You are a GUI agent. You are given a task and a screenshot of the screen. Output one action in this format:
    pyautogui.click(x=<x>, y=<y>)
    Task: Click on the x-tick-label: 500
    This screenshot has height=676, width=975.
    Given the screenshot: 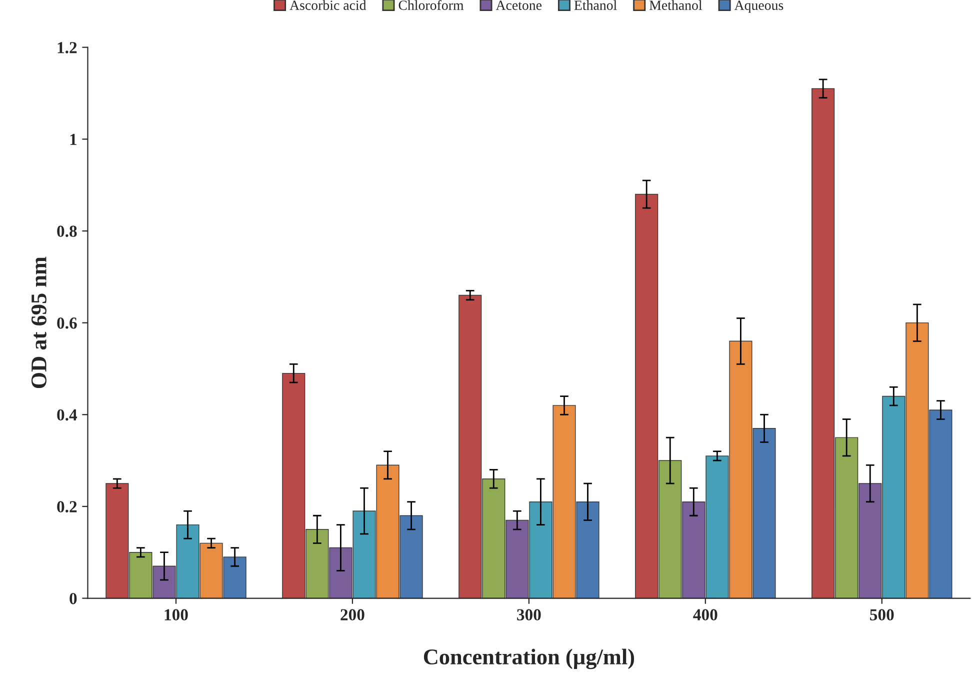 What is the action you would take?
    pyautogui.click(x=882, y=614)
    